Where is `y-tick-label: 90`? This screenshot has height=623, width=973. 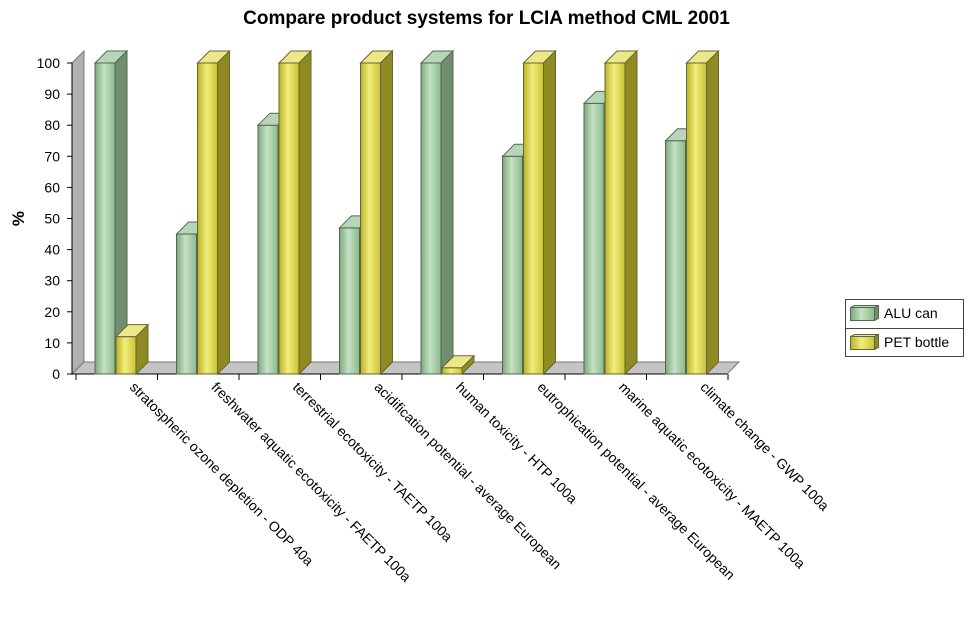
y-tick-label: 90 is located at coordinates (52, 94).